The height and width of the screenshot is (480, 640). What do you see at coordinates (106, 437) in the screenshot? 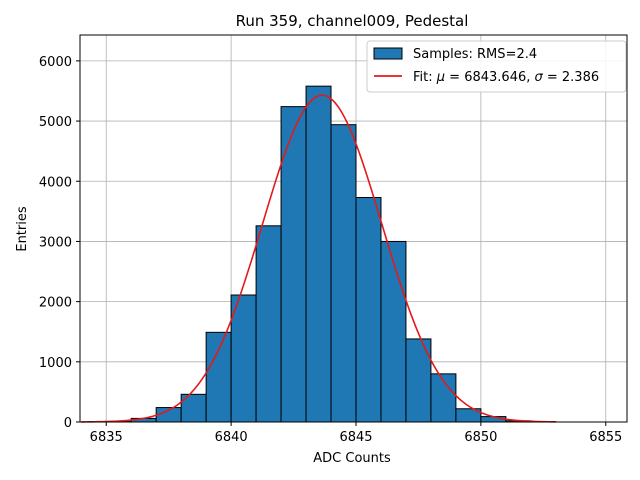
I see `x-tick-label: 6835` at bounding box center [106, 437].